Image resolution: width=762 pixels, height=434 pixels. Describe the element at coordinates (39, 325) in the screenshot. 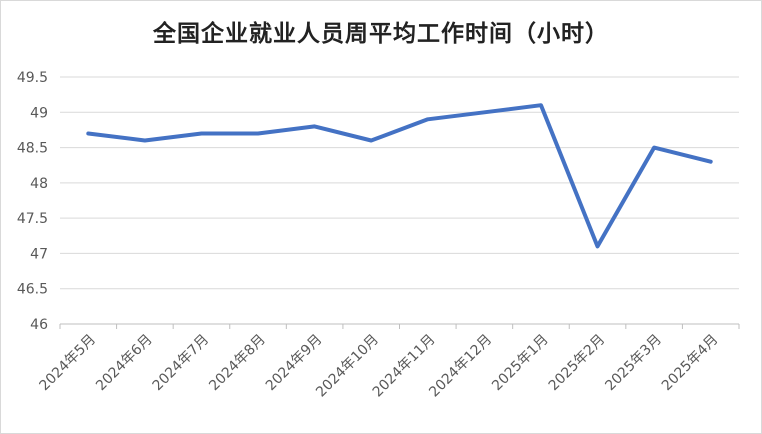

I see `y-tick-label: 46` at that location.